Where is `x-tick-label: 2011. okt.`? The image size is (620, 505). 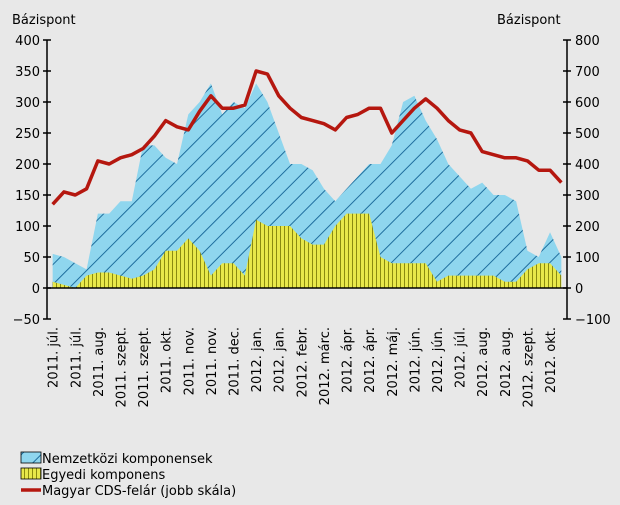 x-tick-label: 2011. okt. is located at coordinates (167, 360).